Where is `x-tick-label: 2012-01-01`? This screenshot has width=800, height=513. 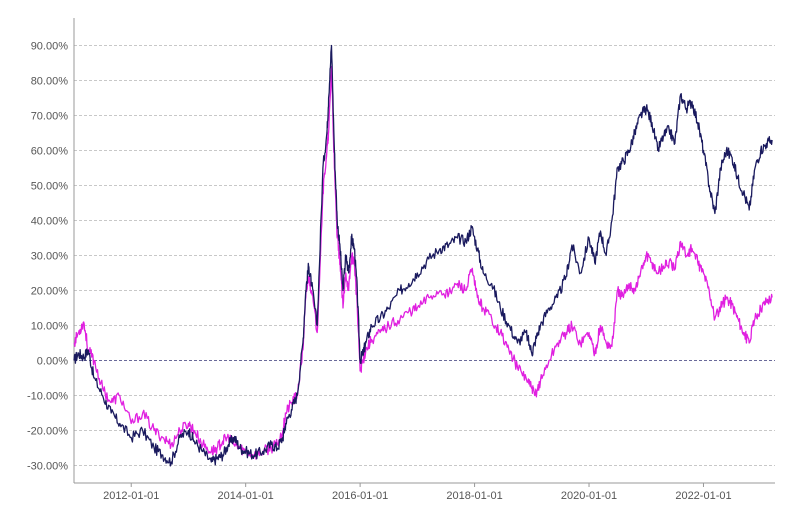
x-tick-label: 2012-01-01 is located at coordinates (131, 496).